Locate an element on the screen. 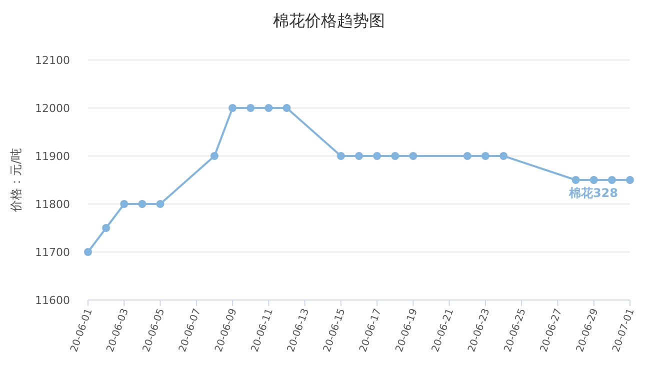 This screenshot has height=373, width=658. y-tick-label: 12000 is located at coordinates (52, 108).